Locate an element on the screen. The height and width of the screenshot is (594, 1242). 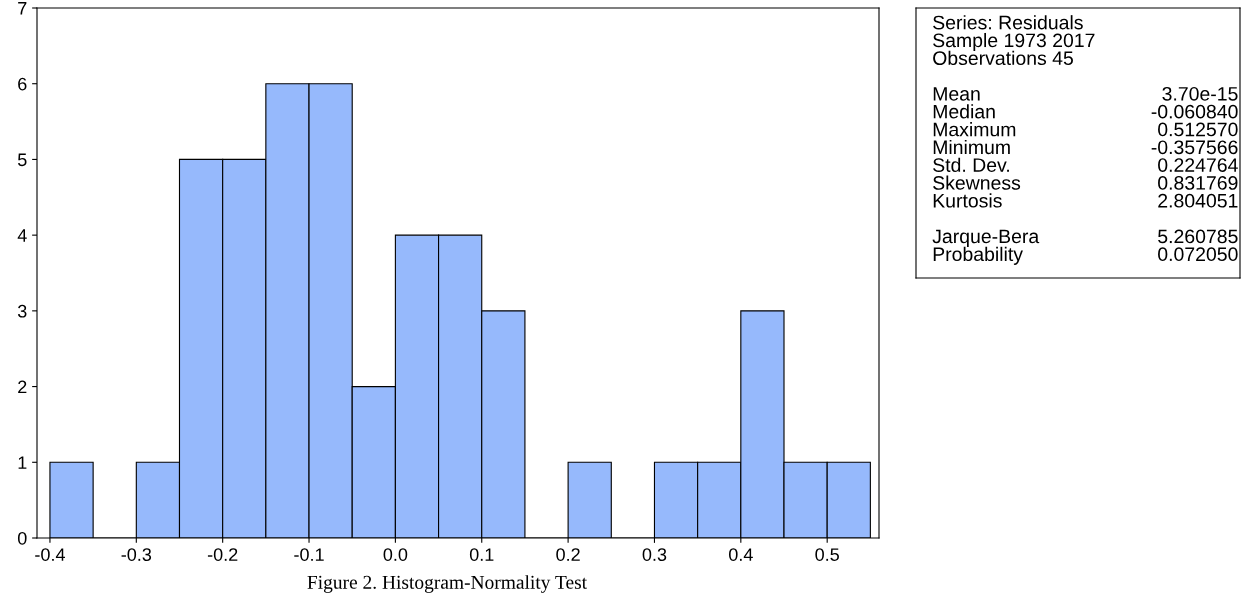
text: Skewness 0.831769 is located at coordinates (1085, 182).